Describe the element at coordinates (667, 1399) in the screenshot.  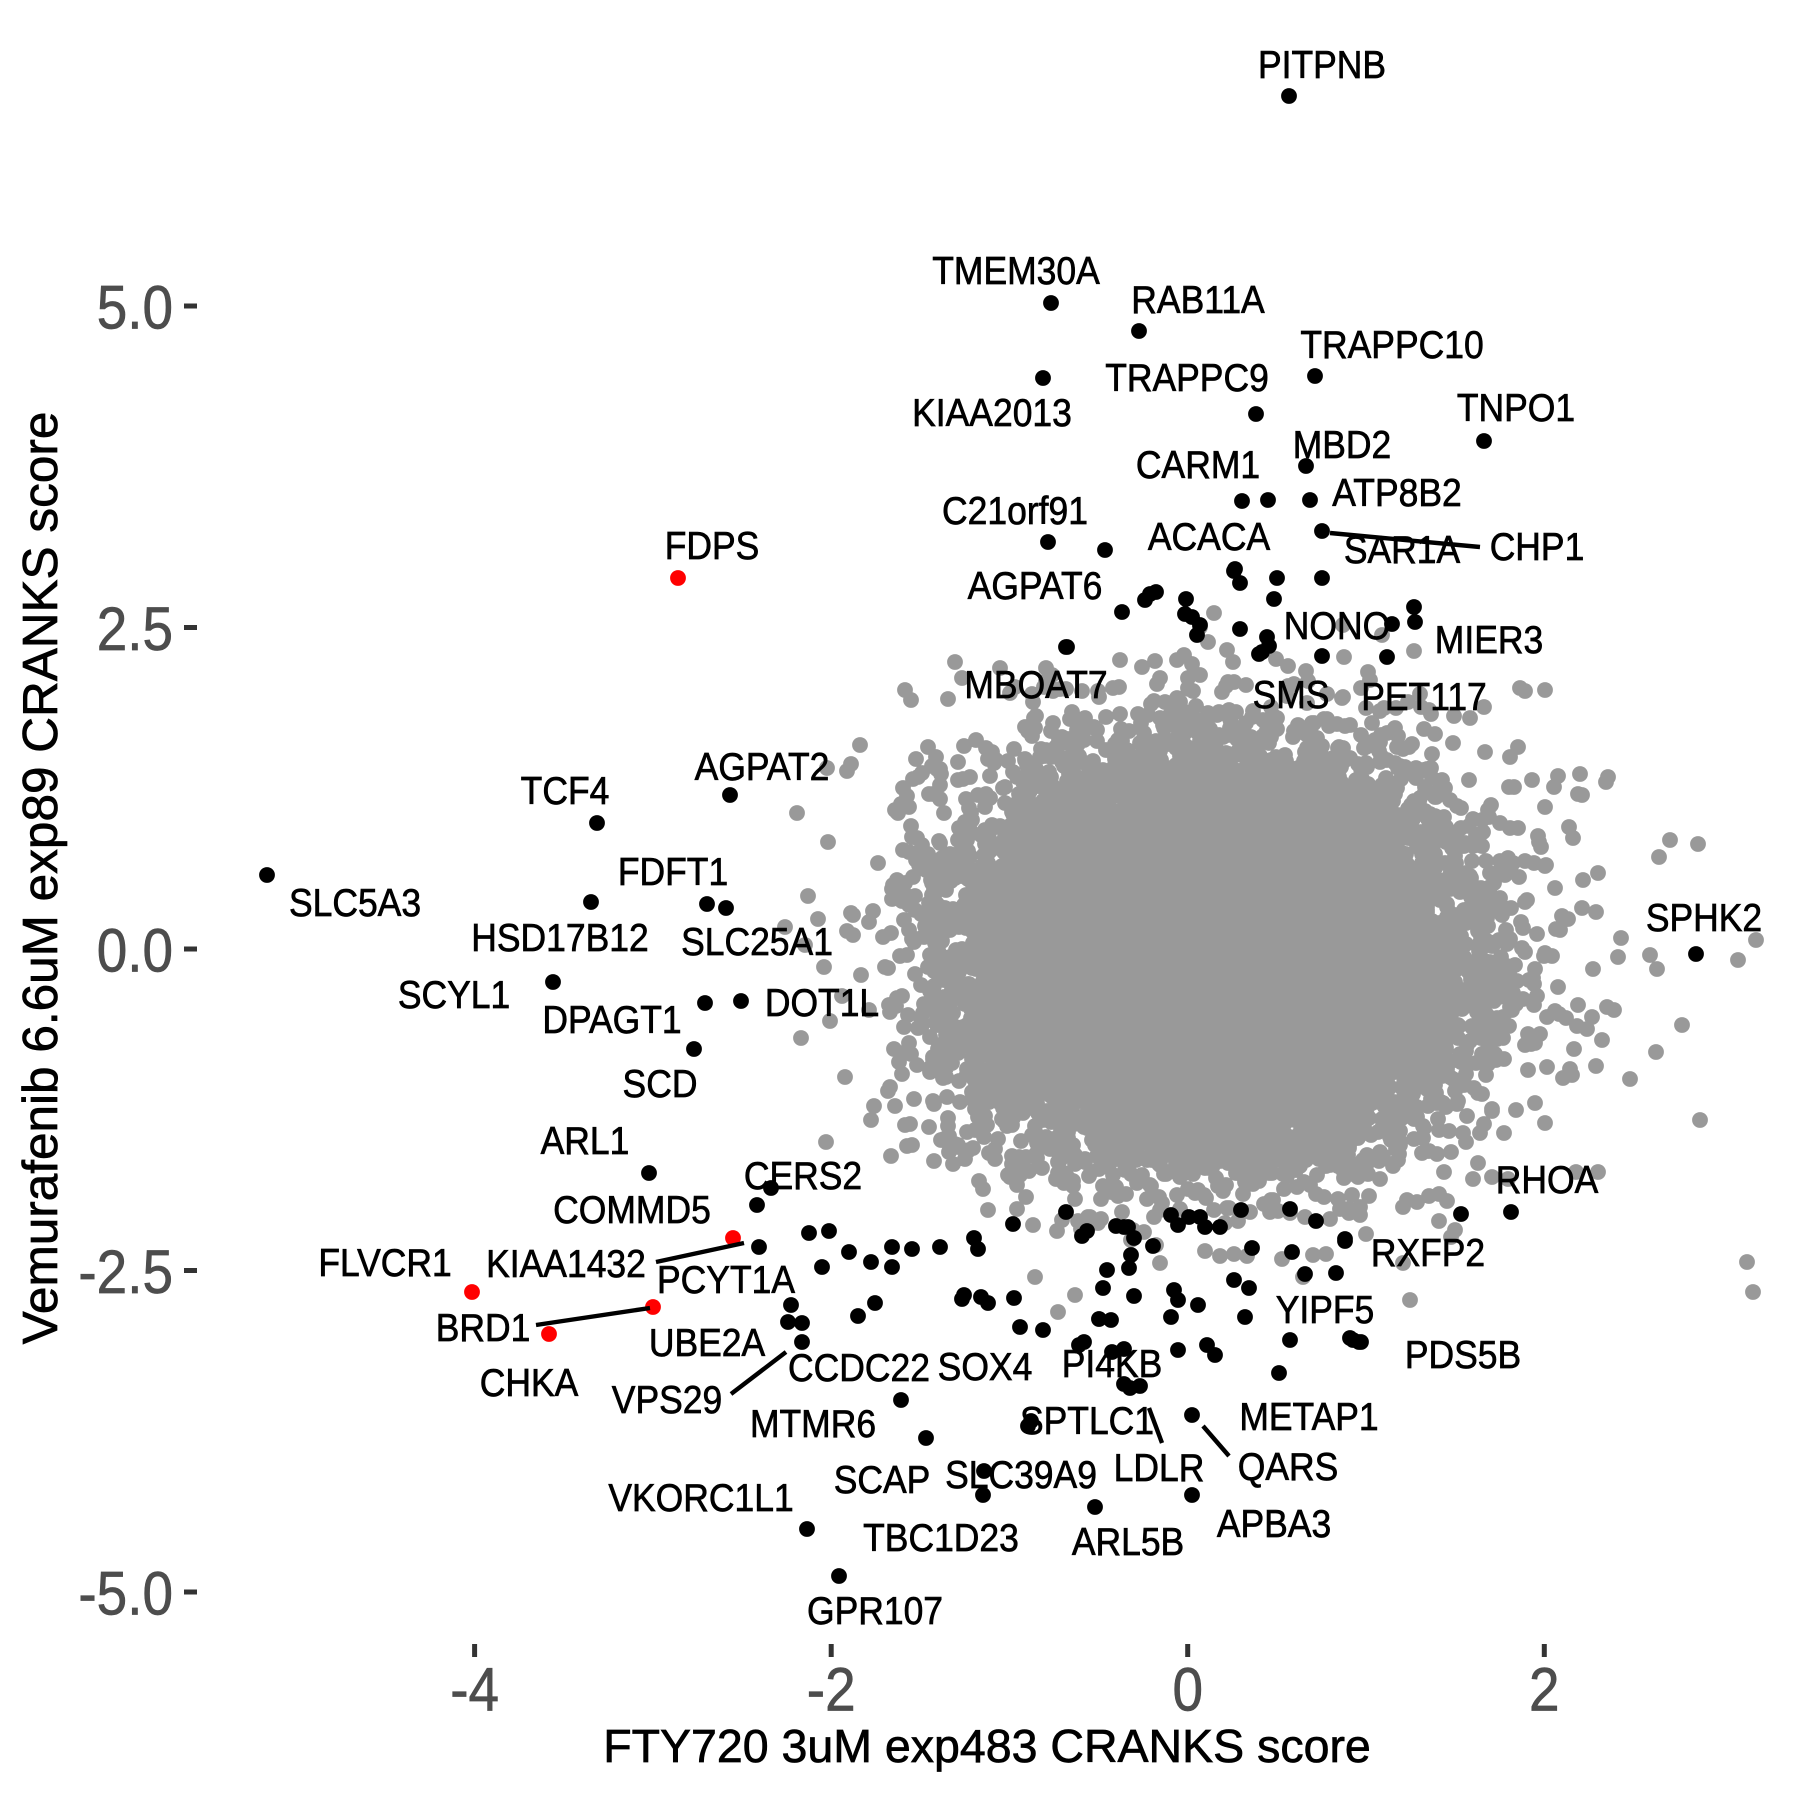
I see `svg-text: VPS29` at that location.